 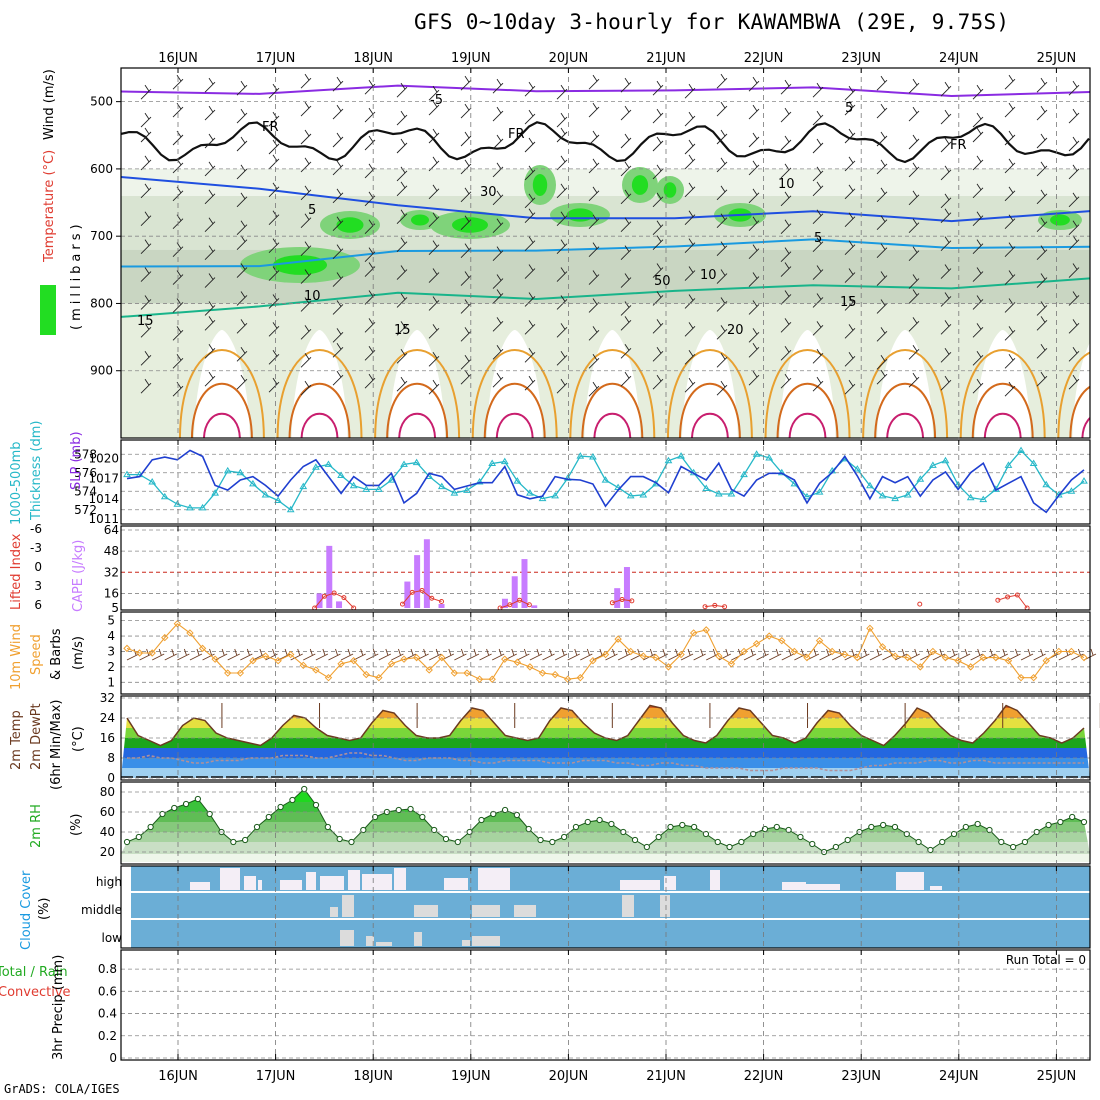 What do you see at coordinates (605, 91) in the screenshot?
I see `isotherm--5` at bounding box center [605, 91].